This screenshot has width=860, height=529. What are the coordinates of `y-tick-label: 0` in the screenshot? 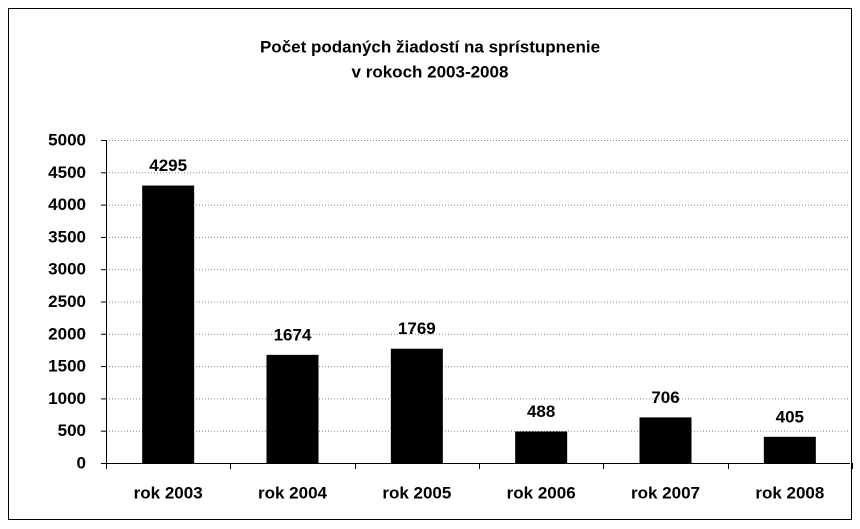 It's located at (81, 462).